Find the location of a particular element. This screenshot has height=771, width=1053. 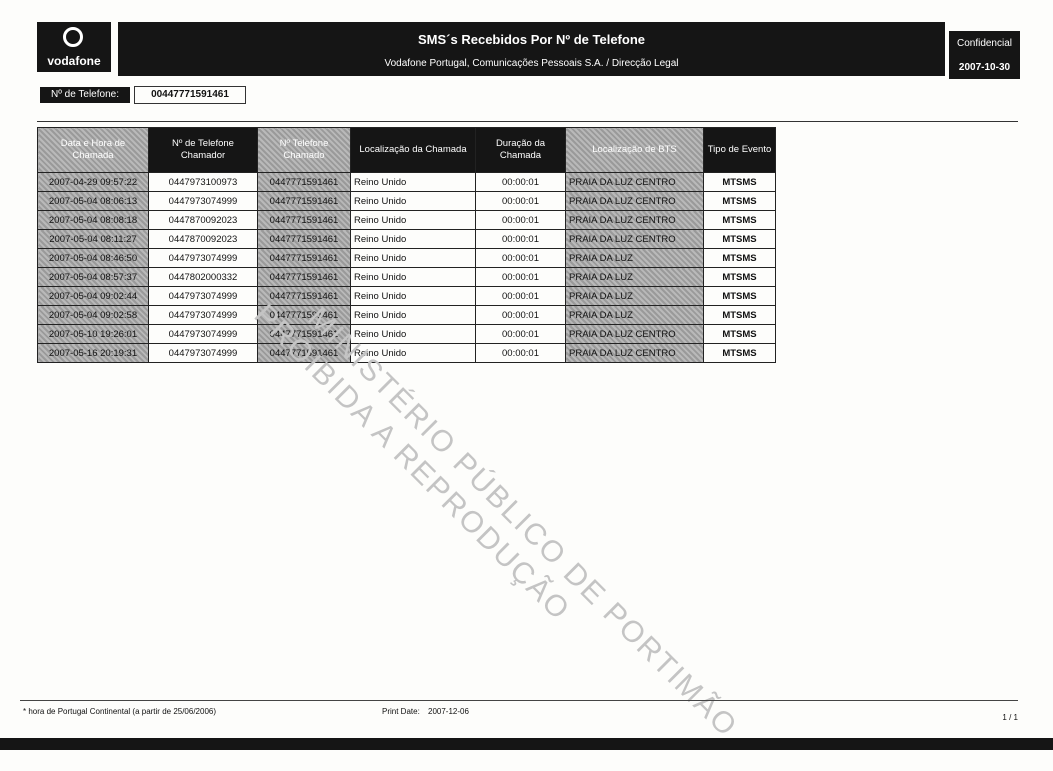

column-header: Localização de BTS is located at coordinates (634, 150).